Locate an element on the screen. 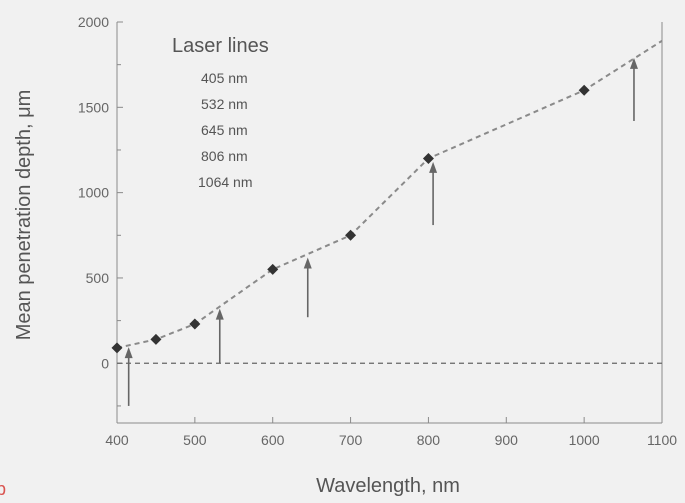 This screenshot has height=503, width=685. x-tick-label-900: 900 is located at coordinates (507, 440).